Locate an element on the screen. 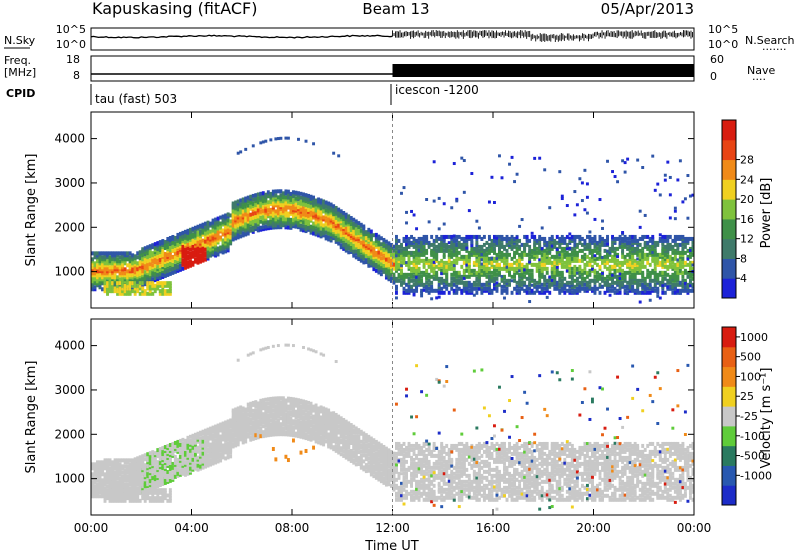  power-colorbar-label: Power [dB] is located at coordinates (766, 213).